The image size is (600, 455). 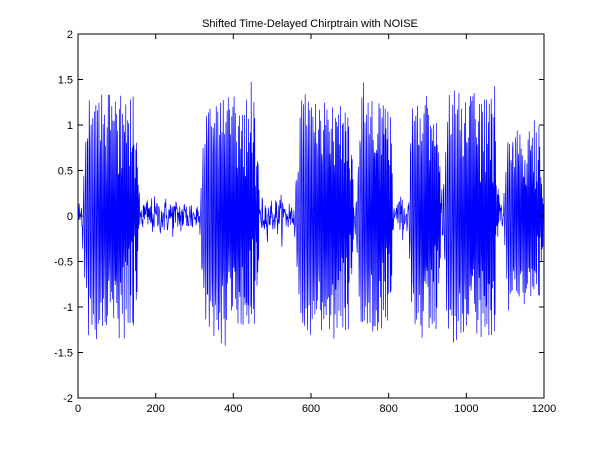 I want to click on x-tick-label: 1000, so click(x=466, y=409).